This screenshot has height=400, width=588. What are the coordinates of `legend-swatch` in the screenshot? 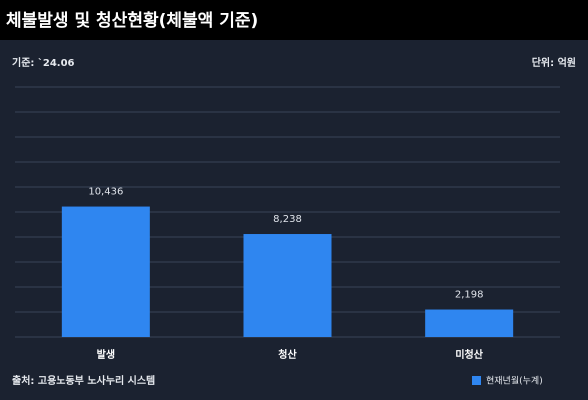 It's located at (476, 380).